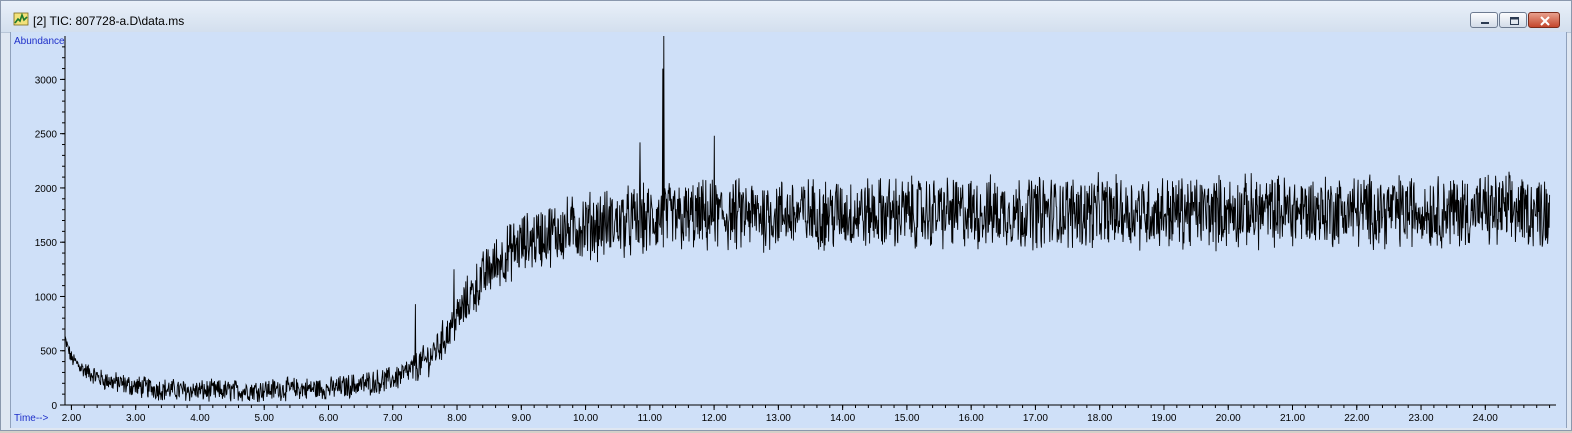 The width and height of the screenshot is (1572, 433). What do you see at coordinates (136, 418) in the screenshot?
I see `x-tick-label: 3.00` at bounding box center [136, 418].